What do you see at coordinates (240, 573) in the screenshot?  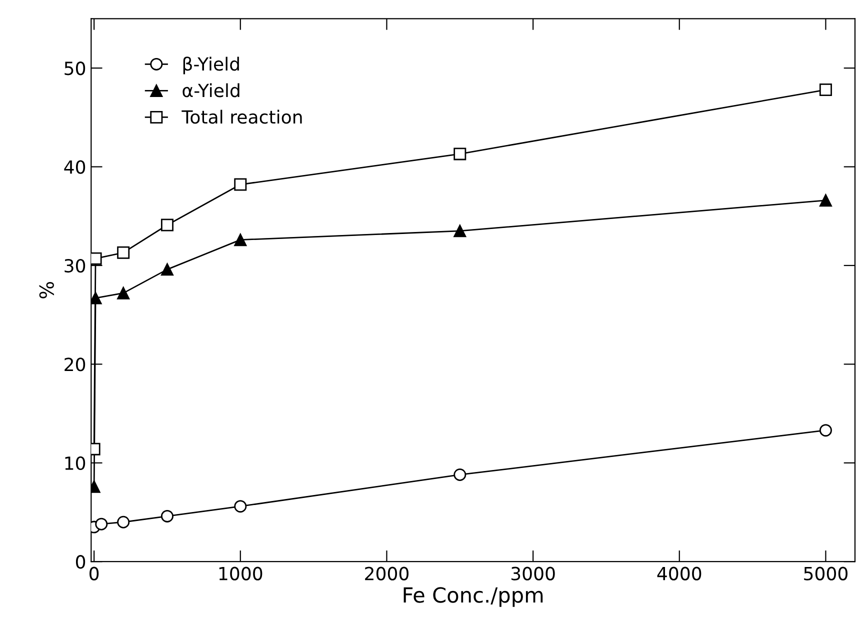 I see `x-tick-label: 1000` at bounding box center [240, 573].